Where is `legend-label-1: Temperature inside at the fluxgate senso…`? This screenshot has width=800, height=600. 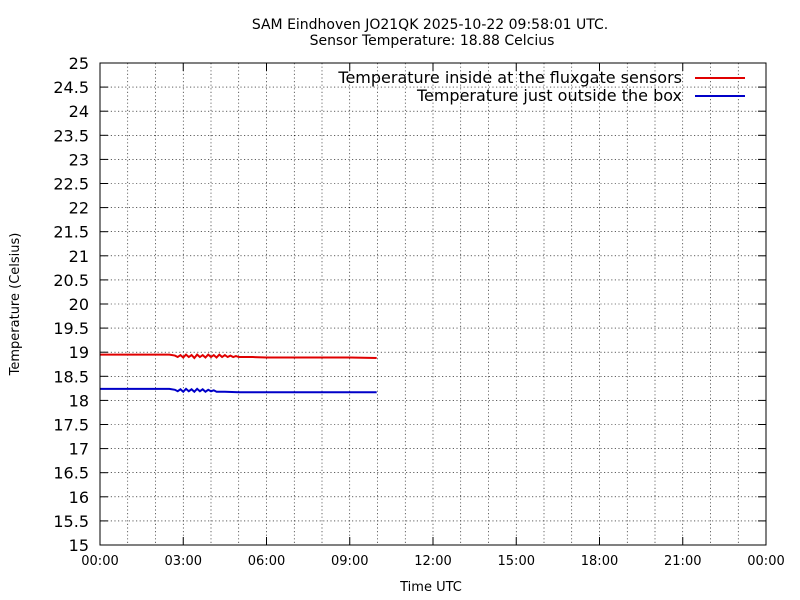 legend-label-1: Temperature inside at the fluxgate senso… is located at coordinates (509, 77).